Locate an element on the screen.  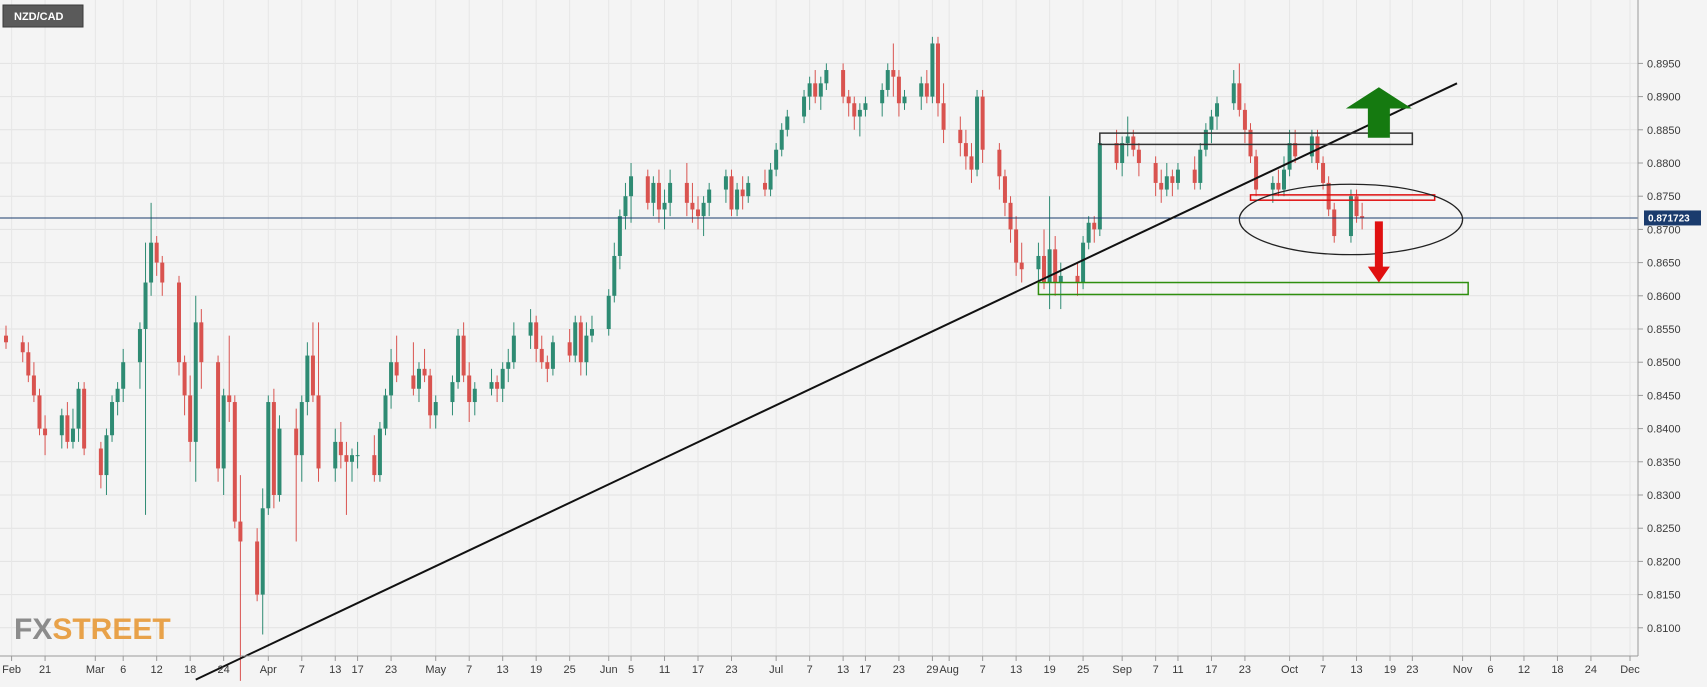
x-tick-label: 17 is located at coordinates (1211, 670).